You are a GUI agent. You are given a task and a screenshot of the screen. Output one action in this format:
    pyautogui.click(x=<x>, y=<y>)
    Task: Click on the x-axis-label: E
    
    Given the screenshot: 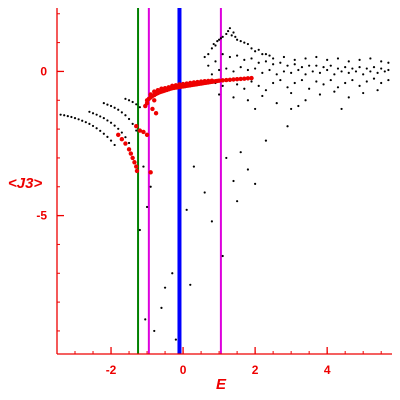 What is the action you would take?
    pyautogui.click(x=221, y=384)
    